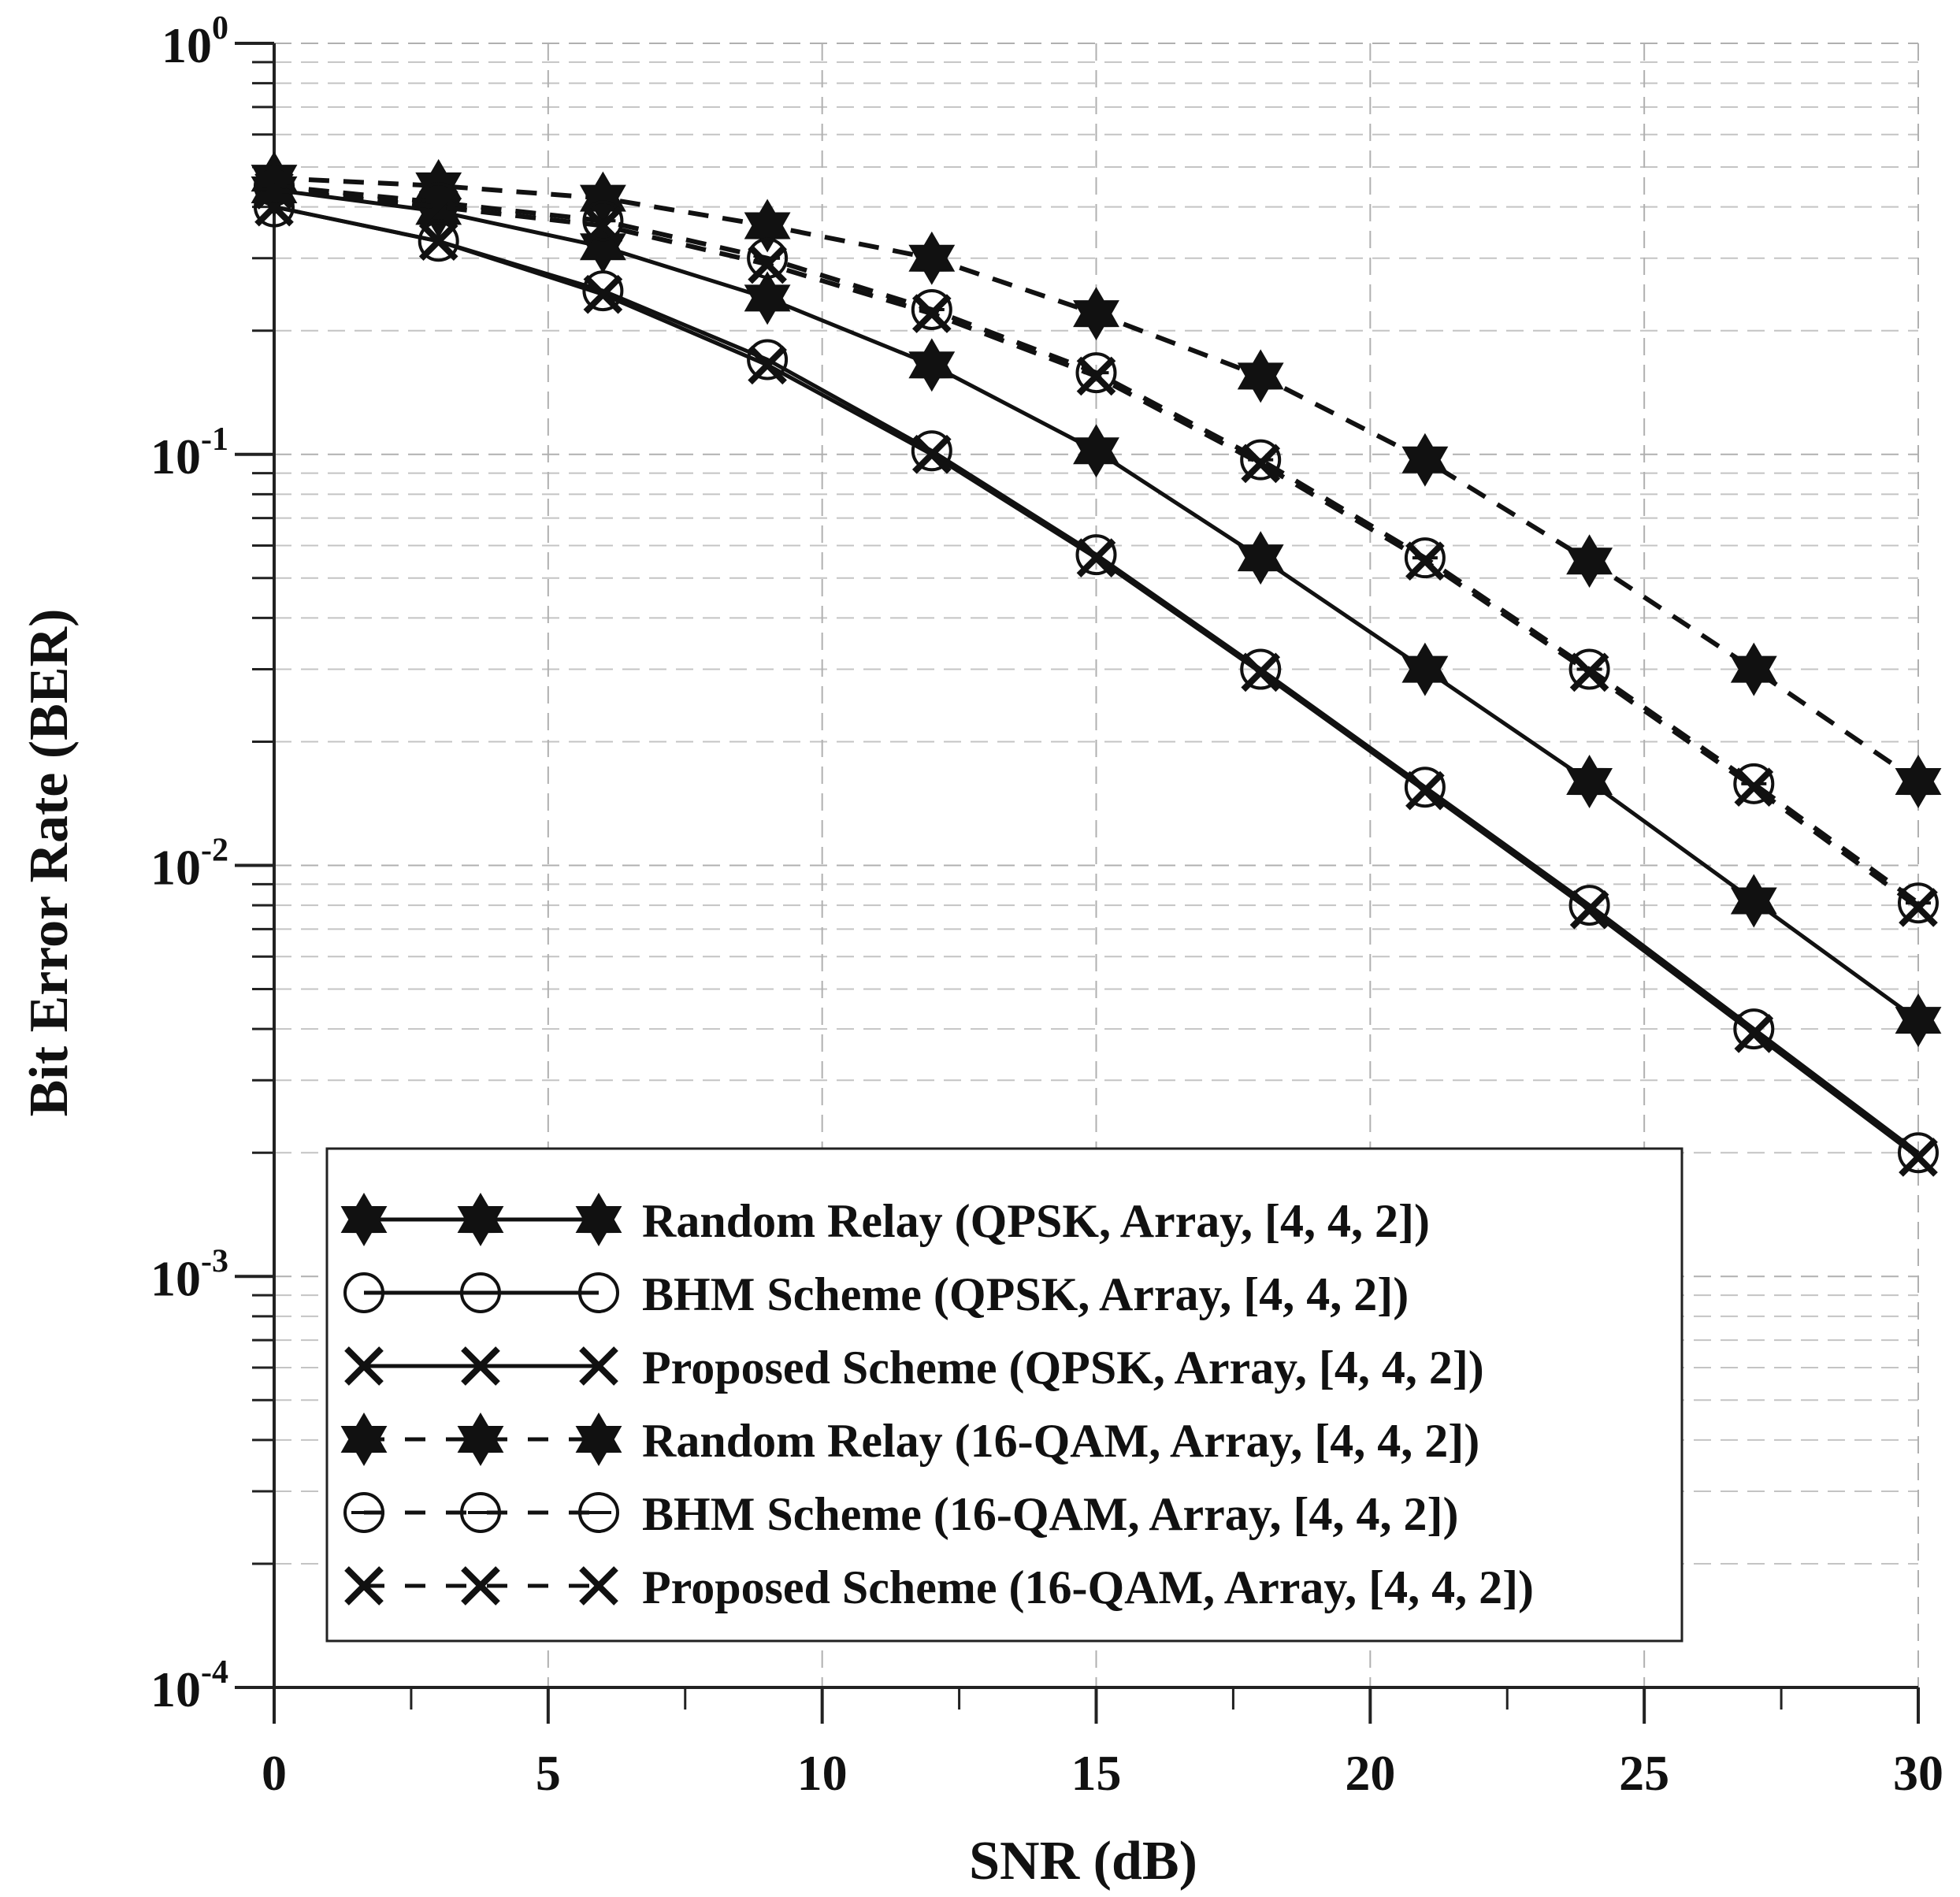 The width and height of the screenshot is (1960, 1897). I want to click on x-tick-label: 25, so click(1644, 1773).